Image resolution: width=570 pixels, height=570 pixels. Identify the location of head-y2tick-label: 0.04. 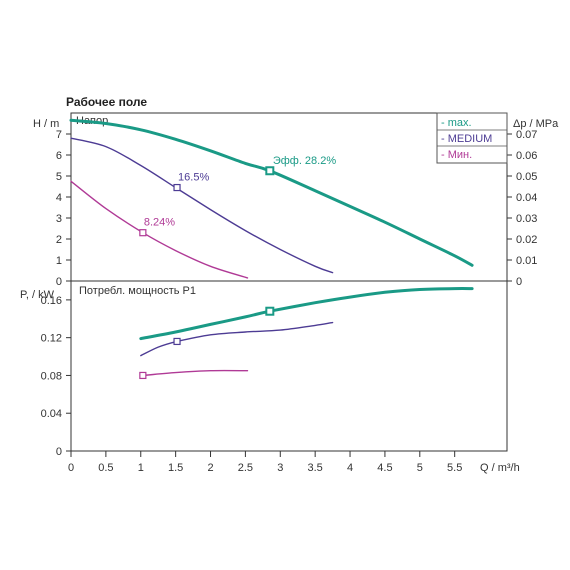
(526, 198).